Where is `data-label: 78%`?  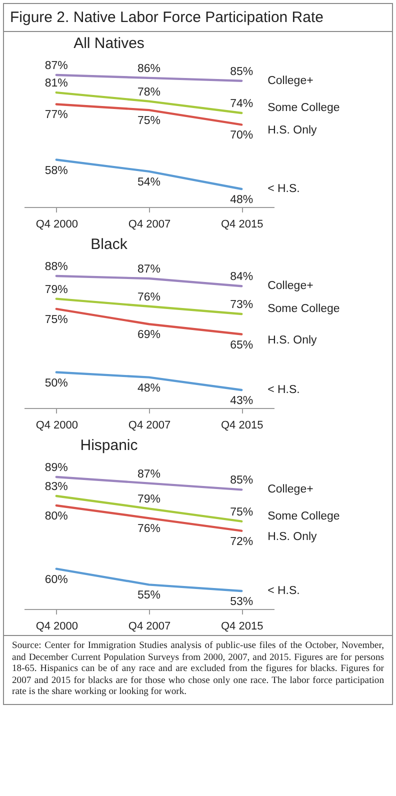
data-label: 78% is located at coordinates (149, 92).